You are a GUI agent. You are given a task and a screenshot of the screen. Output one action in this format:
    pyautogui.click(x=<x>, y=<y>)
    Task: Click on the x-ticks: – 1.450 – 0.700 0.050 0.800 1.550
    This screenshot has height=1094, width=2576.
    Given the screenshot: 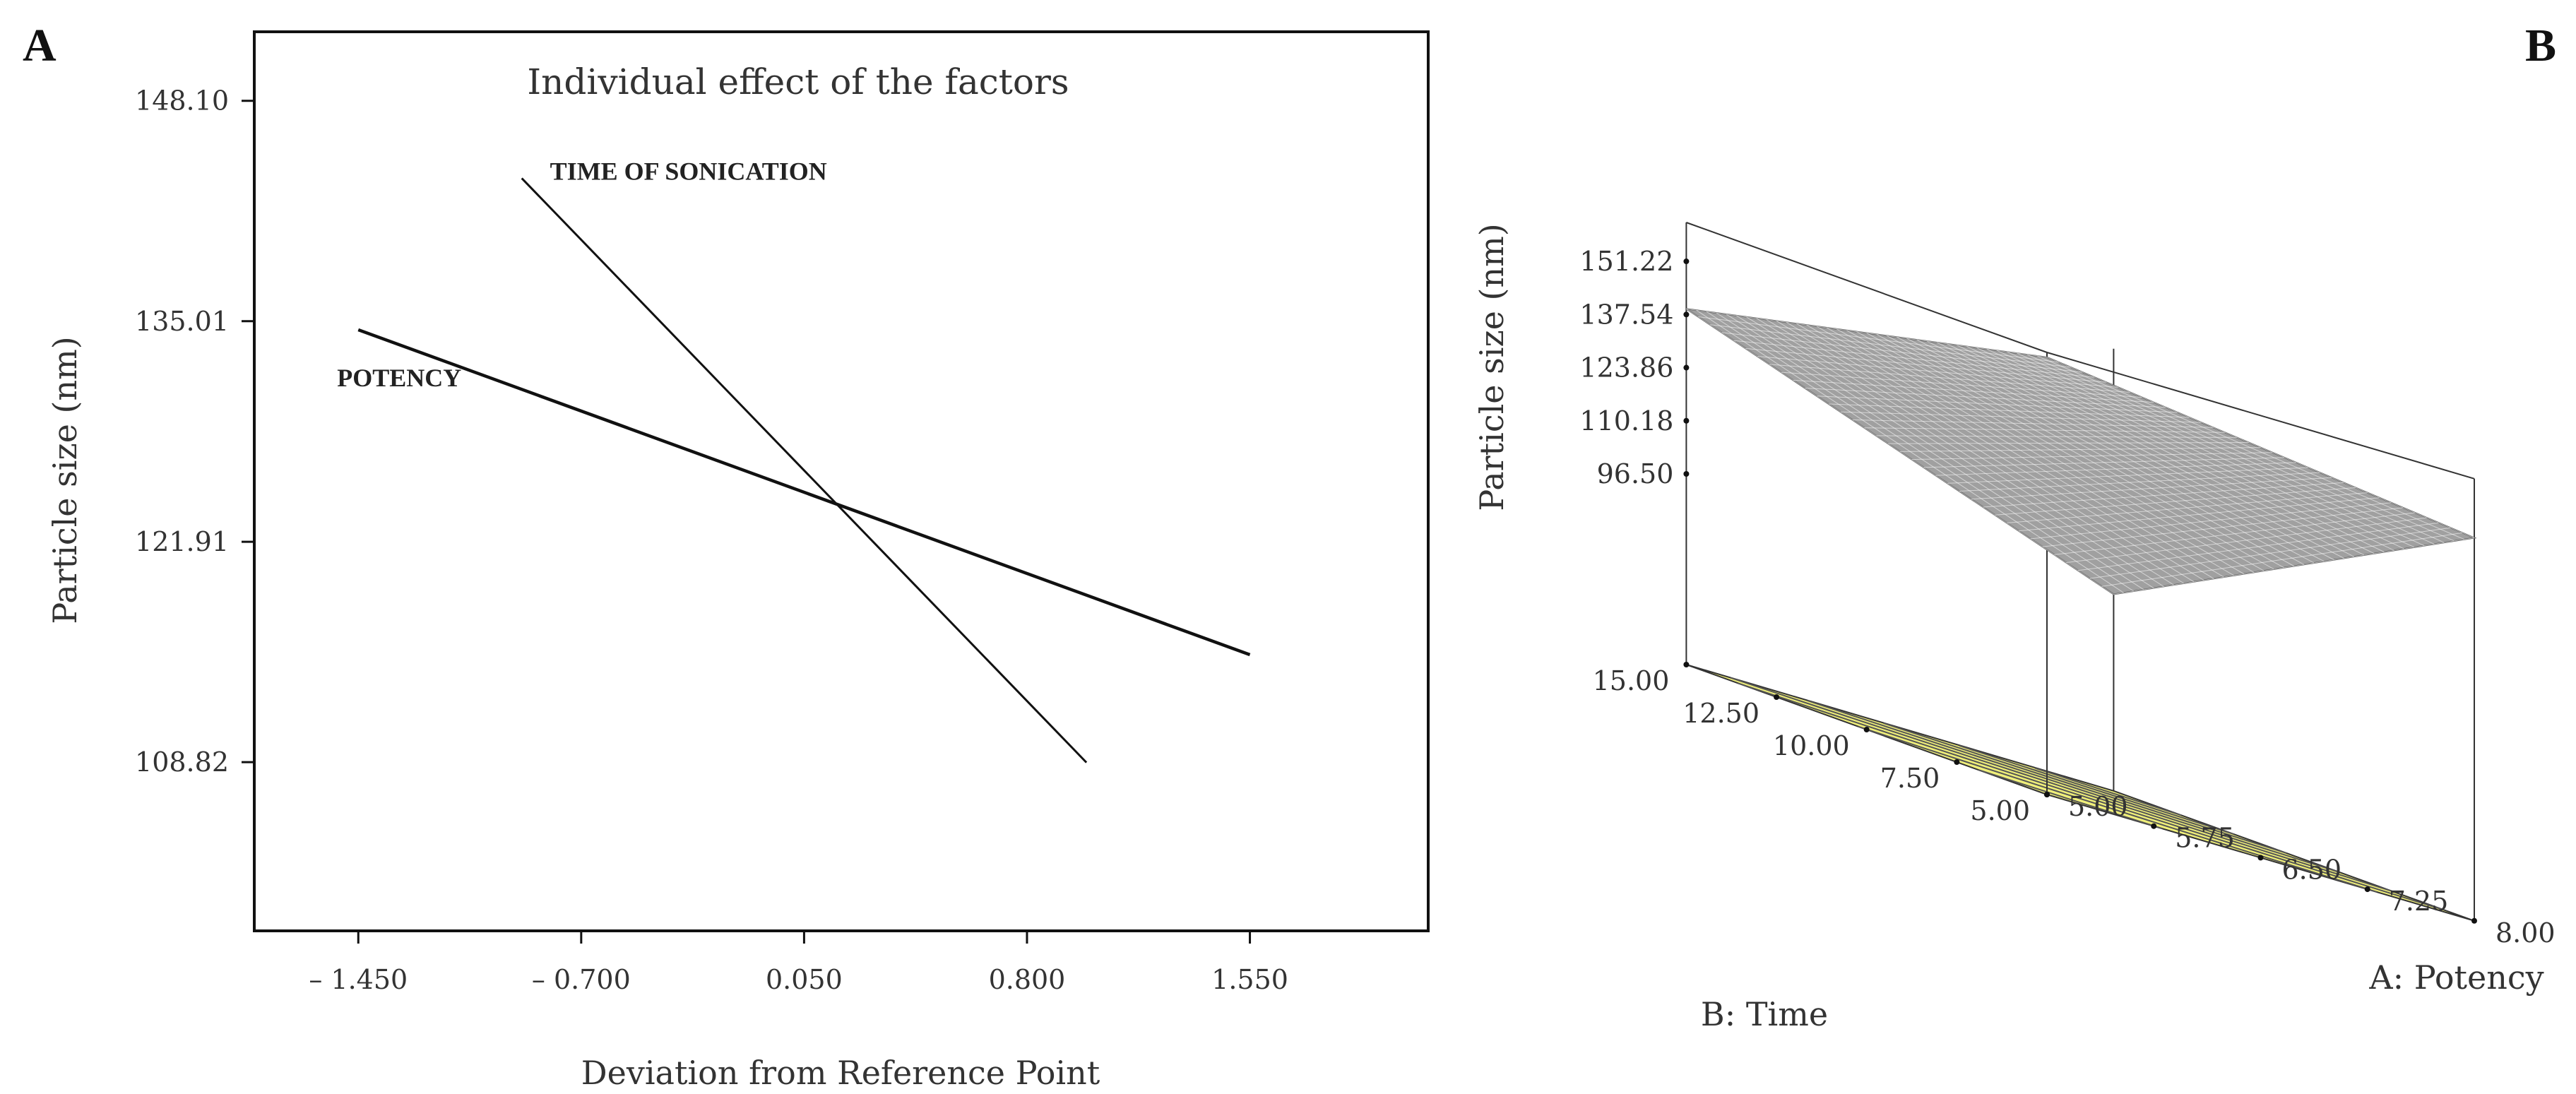 What is the action you would take?
    pyautogui.click(x=798, y=963)
    